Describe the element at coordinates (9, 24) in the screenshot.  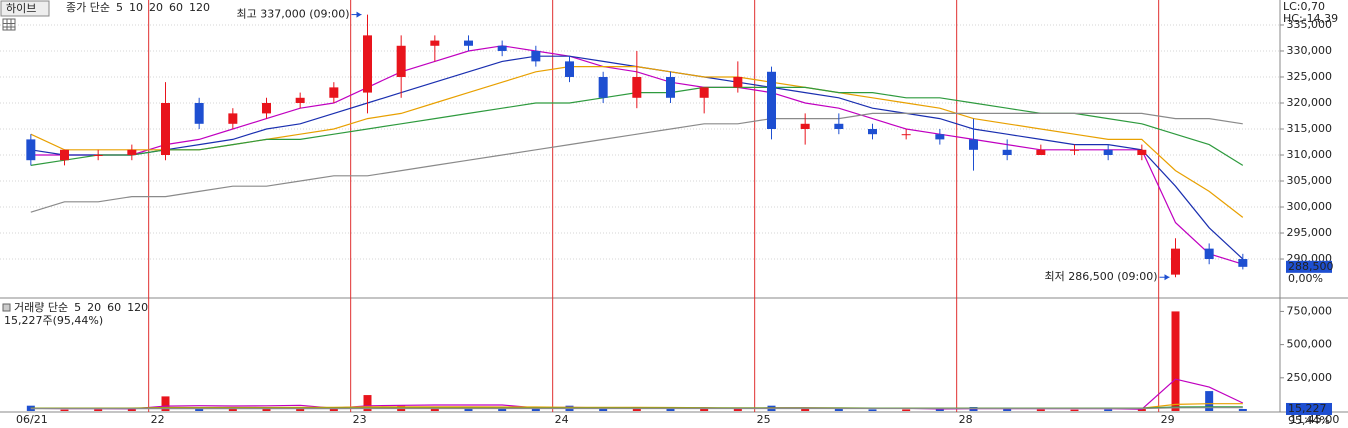
I see `grid-icon-lines` at that location.